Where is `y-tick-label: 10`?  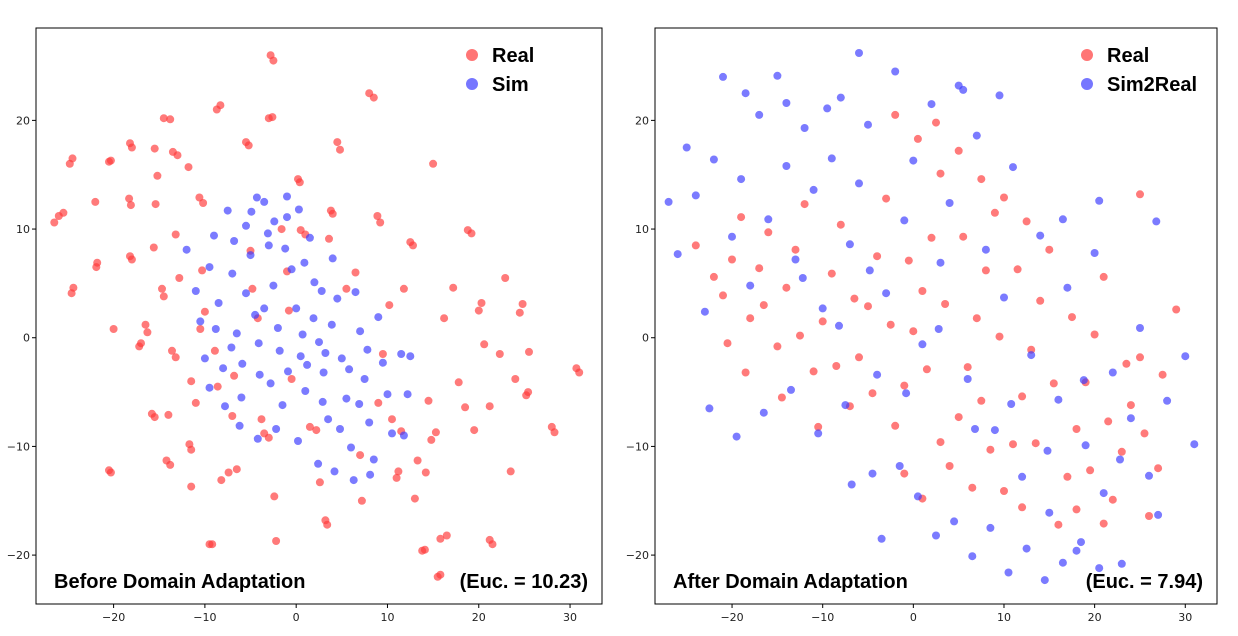 y-tick-label: 10 is located at coordinates (23, 229).